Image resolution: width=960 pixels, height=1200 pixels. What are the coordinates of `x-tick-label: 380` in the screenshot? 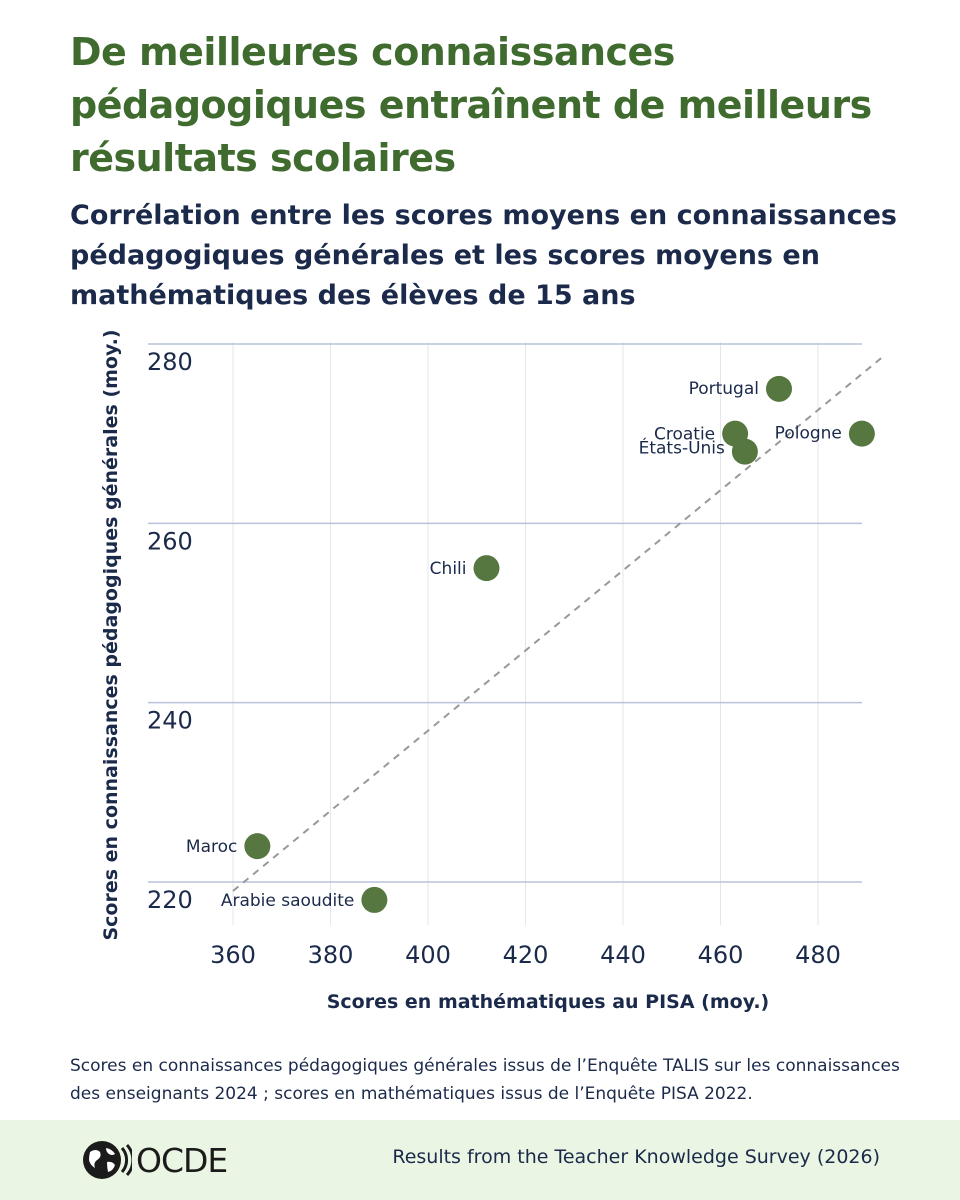 It's located at (331, 955).